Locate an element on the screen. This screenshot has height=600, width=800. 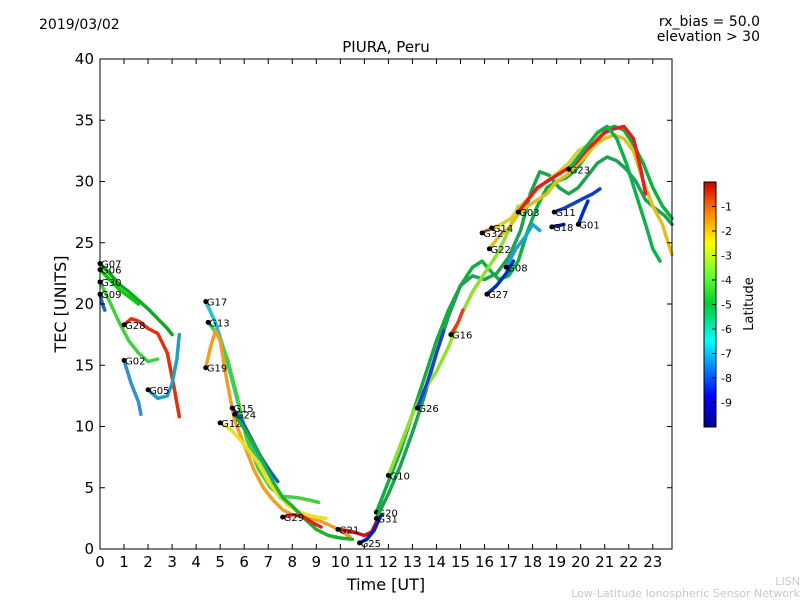
y-tick-label: 30 is located at coordinates (84, 182).